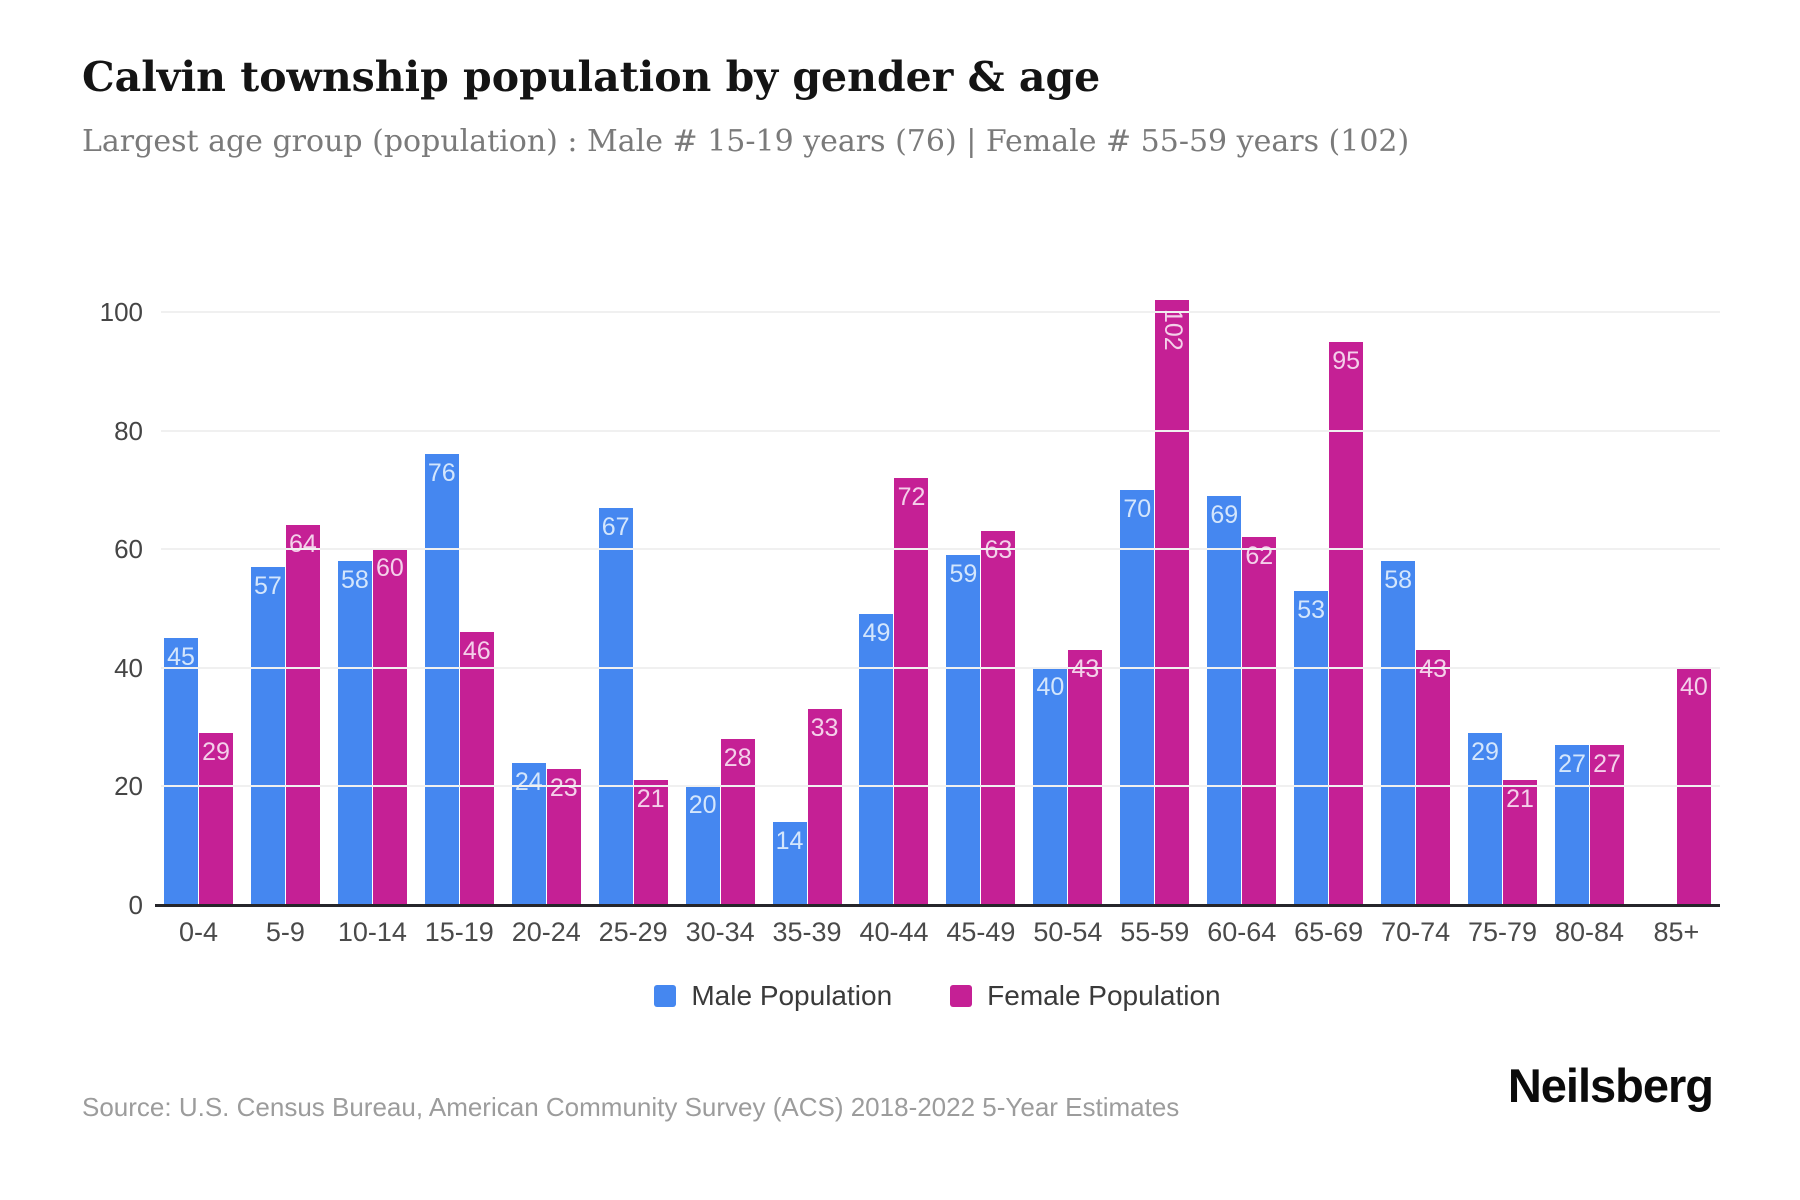 The image size is (1800, 1200). What do you see at coordinates (459, 602) in the screenshot?
I see `group-15-19: 76 46` at bounding box center [459, 602].